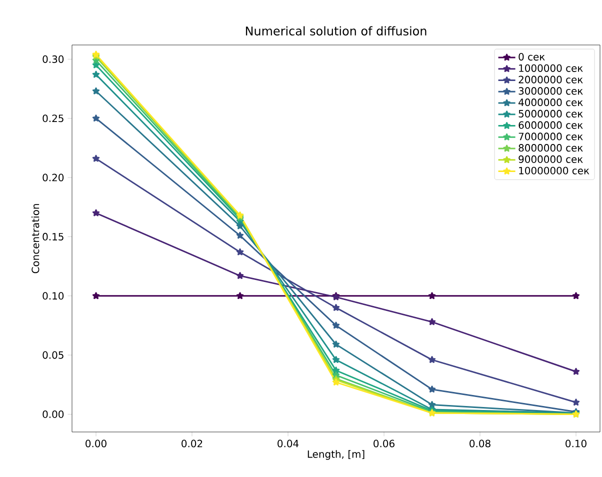 The image size is (602, 477). I want to click on legend-label: 5000000 сек, so click(550, 114).